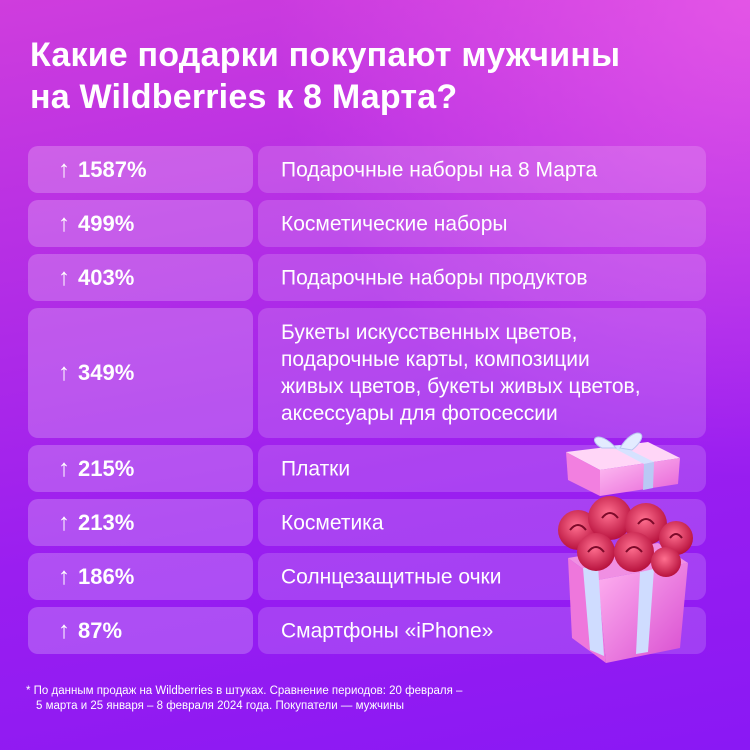 This screenshot has height=750, width=750. I want to click on growth-value: ↑ 403%, so click(96, 278).